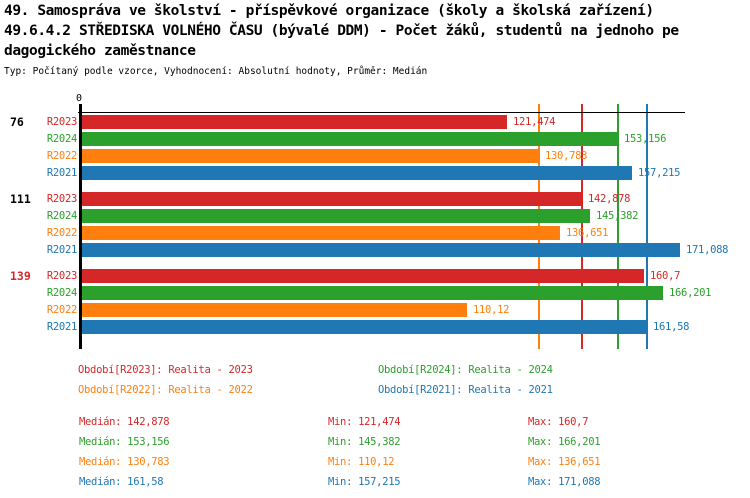 This screenshot has height=498, width=750. Describe the element at coordinates (381, 112) in the screenshot. I see `x-axis-line` at that location.